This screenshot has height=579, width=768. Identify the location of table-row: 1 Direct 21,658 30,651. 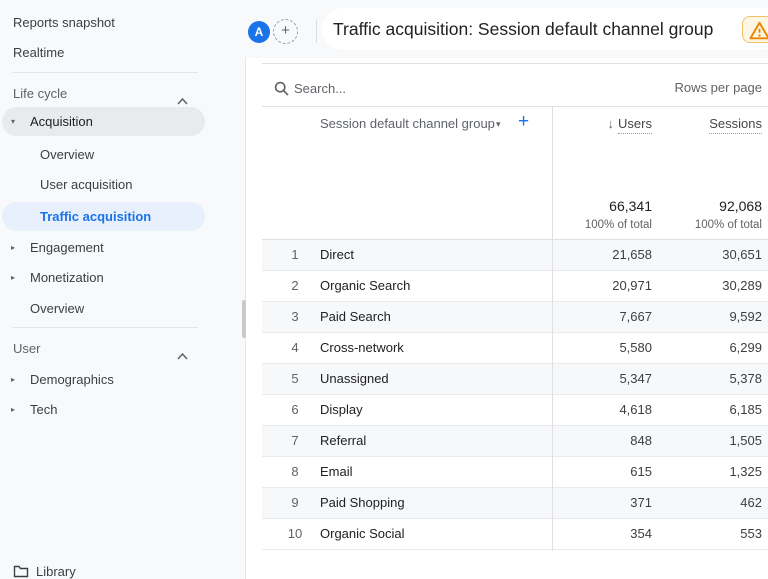
(515, 255).